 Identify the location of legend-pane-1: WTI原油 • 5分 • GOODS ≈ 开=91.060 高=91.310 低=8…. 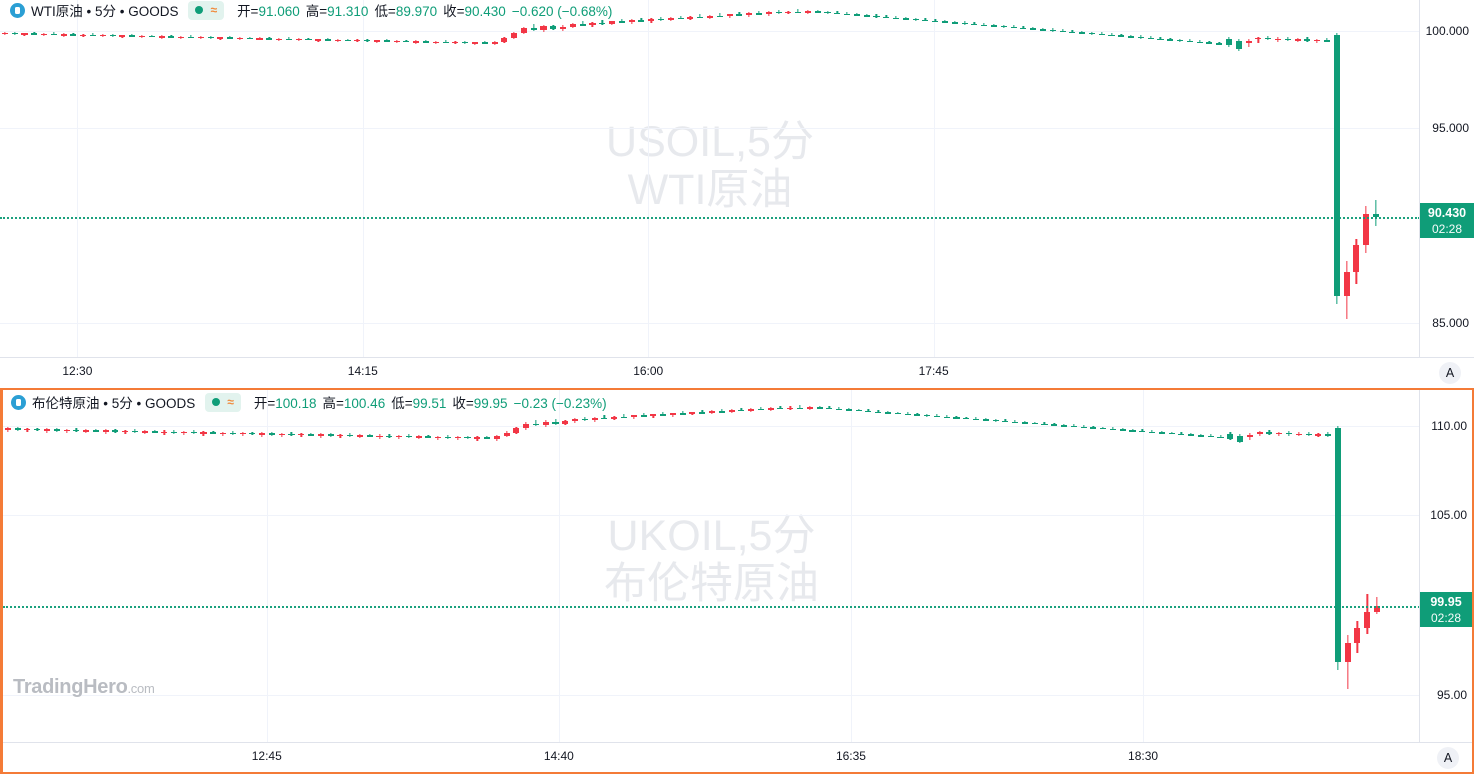
(311, 10).